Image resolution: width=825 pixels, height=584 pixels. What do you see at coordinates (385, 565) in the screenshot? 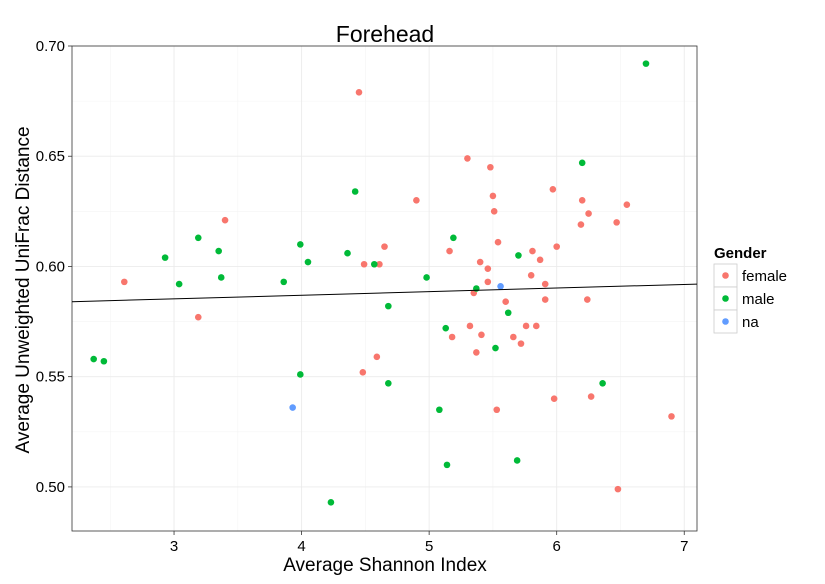
I see `x-axis-title: Average Shannon Index` at bounding box center [385, 565].